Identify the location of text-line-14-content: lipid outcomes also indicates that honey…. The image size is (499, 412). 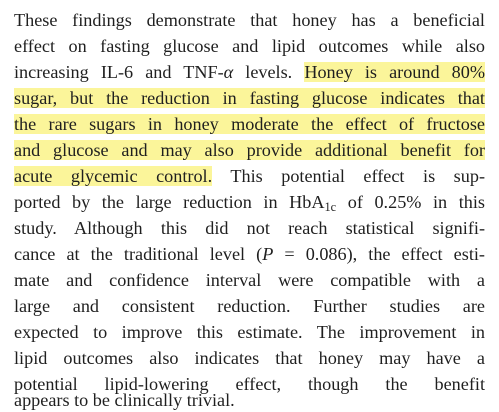
(249, 358).